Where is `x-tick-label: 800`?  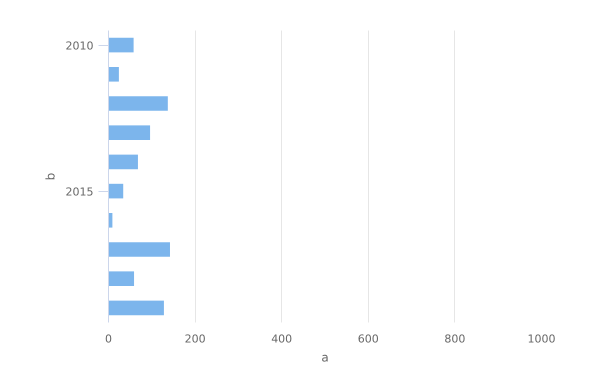
x-tick-label: 800 is located at coordinates (455, 339).